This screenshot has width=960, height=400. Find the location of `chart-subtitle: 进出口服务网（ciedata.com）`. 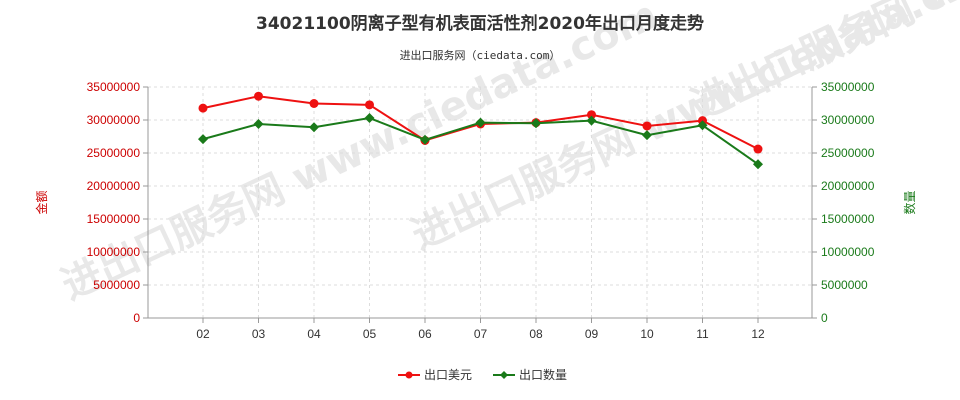

chart-subtitle: 进出口服务网（ciedata.com） is located at coordinates (480, 55).